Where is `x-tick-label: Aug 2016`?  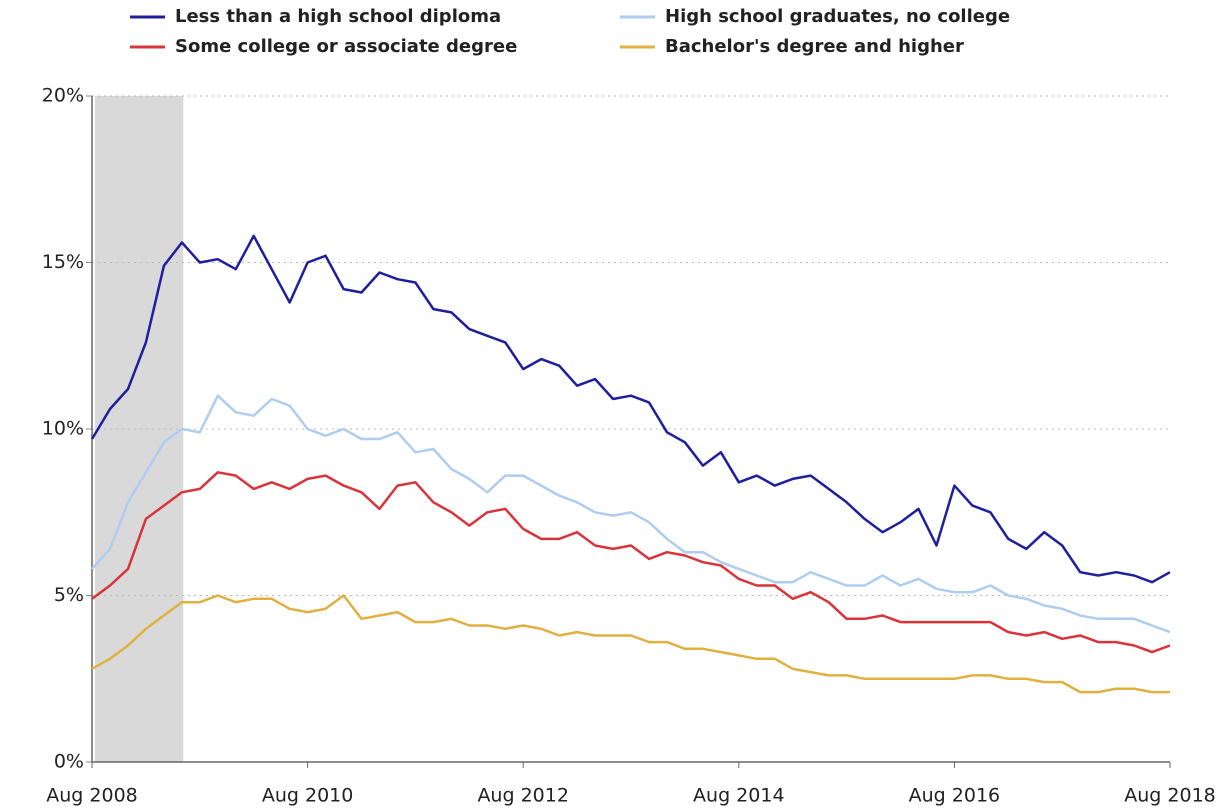 x-tick-label: Aug 2016 is located at coordinates (955, 796).